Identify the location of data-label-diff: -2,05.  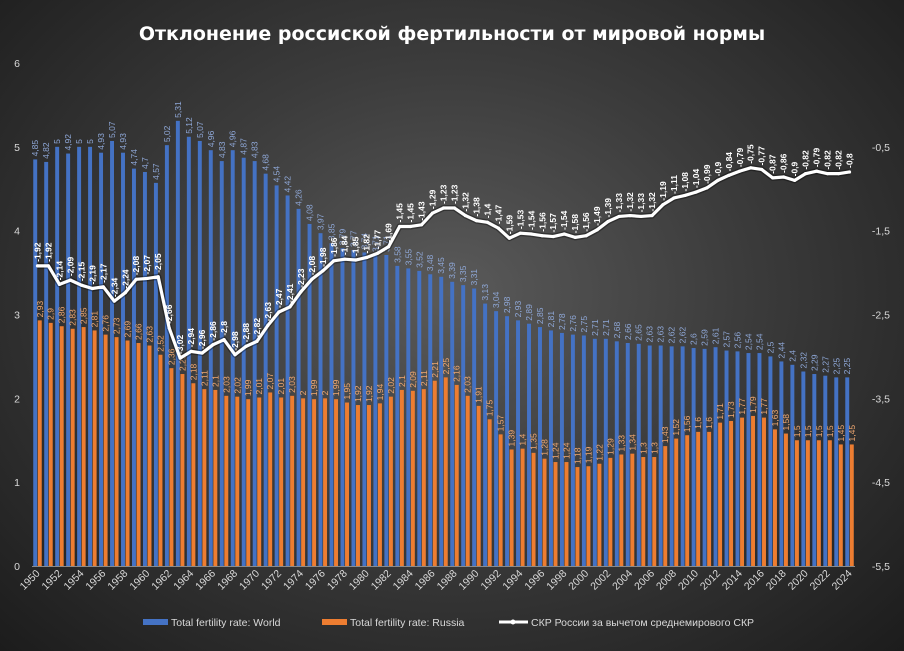
(158, 263).